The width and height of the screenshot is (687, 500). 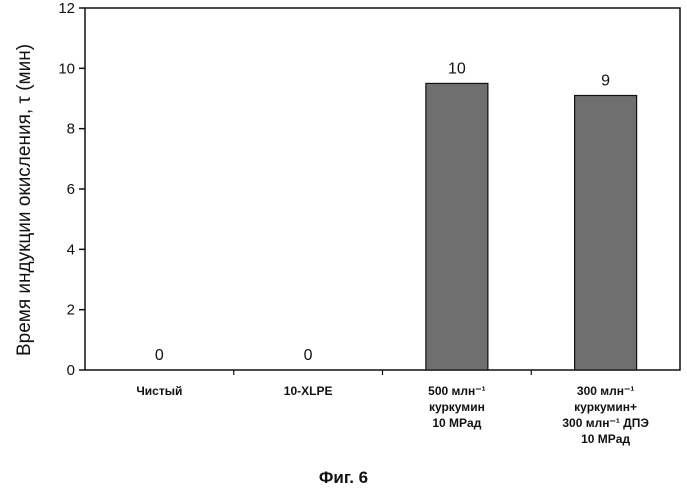 What do you see at coordinates (308, 355) in the screenshot?
I see `data-label-1: 0` at bounding box center [308, 355].